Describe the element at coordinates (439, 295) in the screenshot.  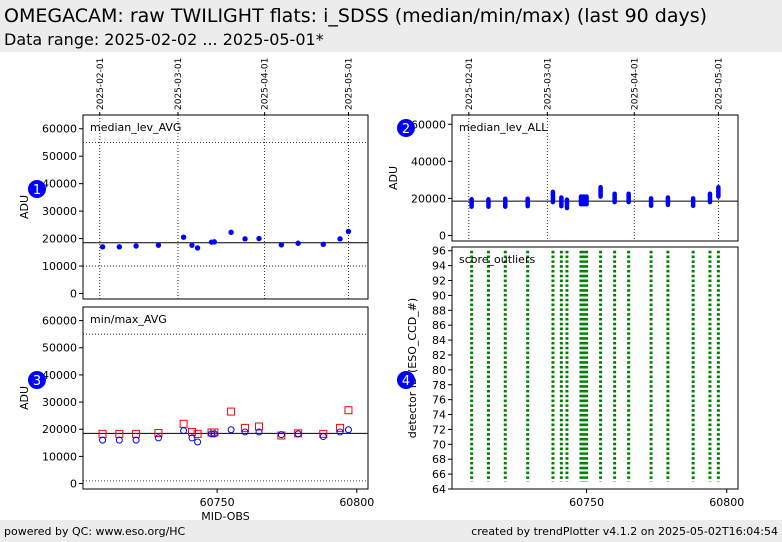
I see `y-tick-label: 90` at that location.